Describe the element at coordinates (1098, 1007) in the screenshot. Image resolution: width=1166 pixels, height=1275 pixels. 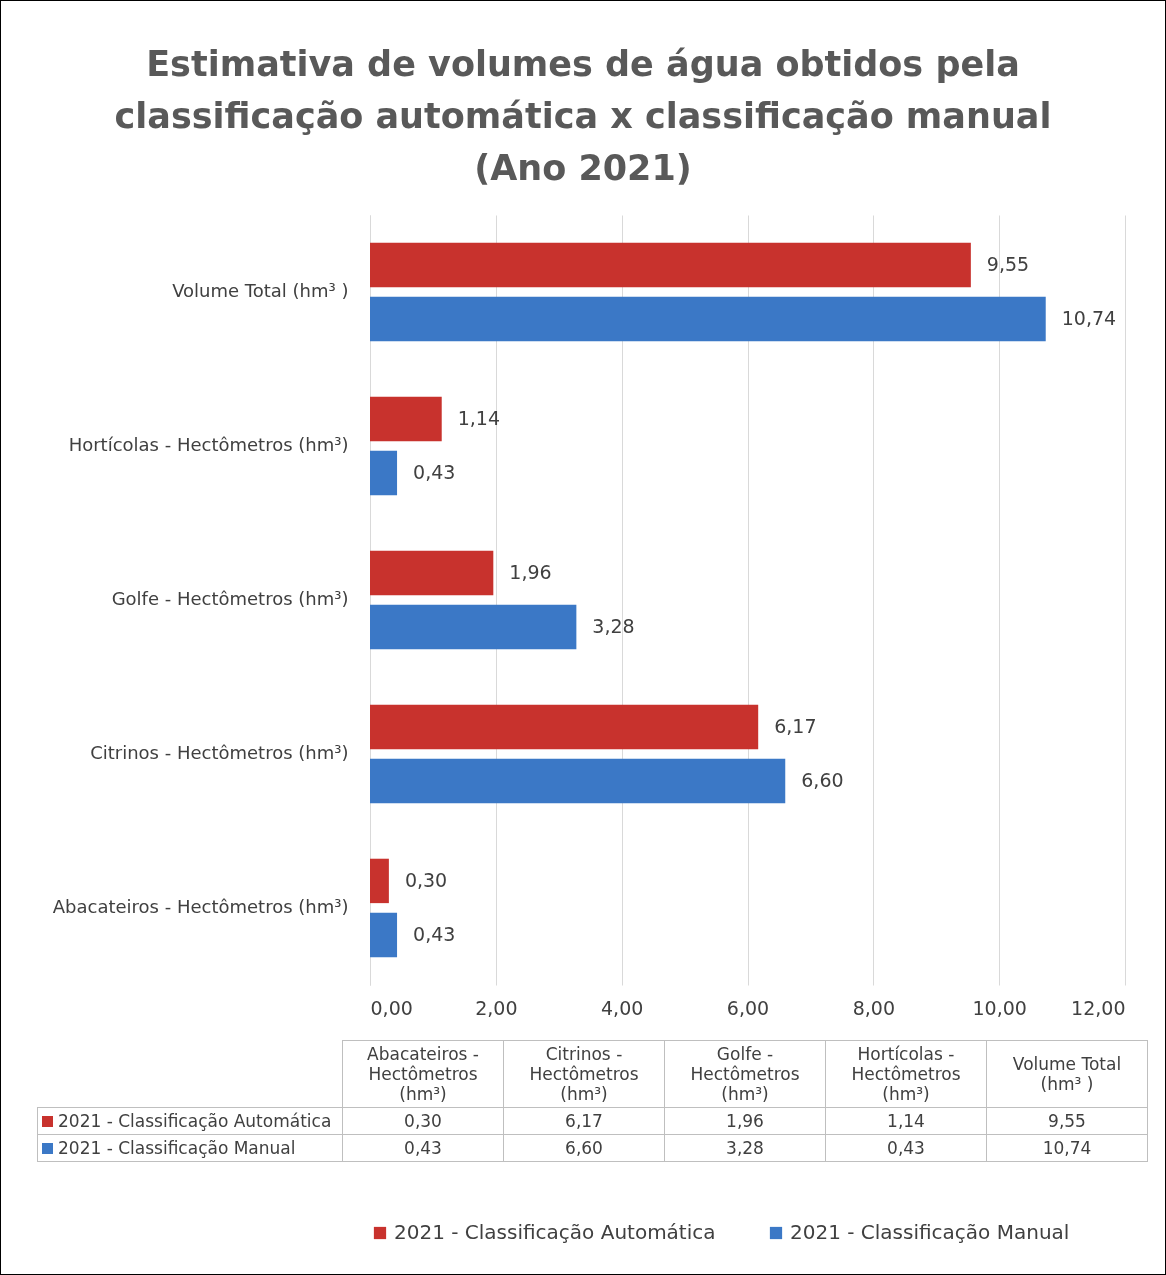
I see `x-tick-label: 12,00` at that location.